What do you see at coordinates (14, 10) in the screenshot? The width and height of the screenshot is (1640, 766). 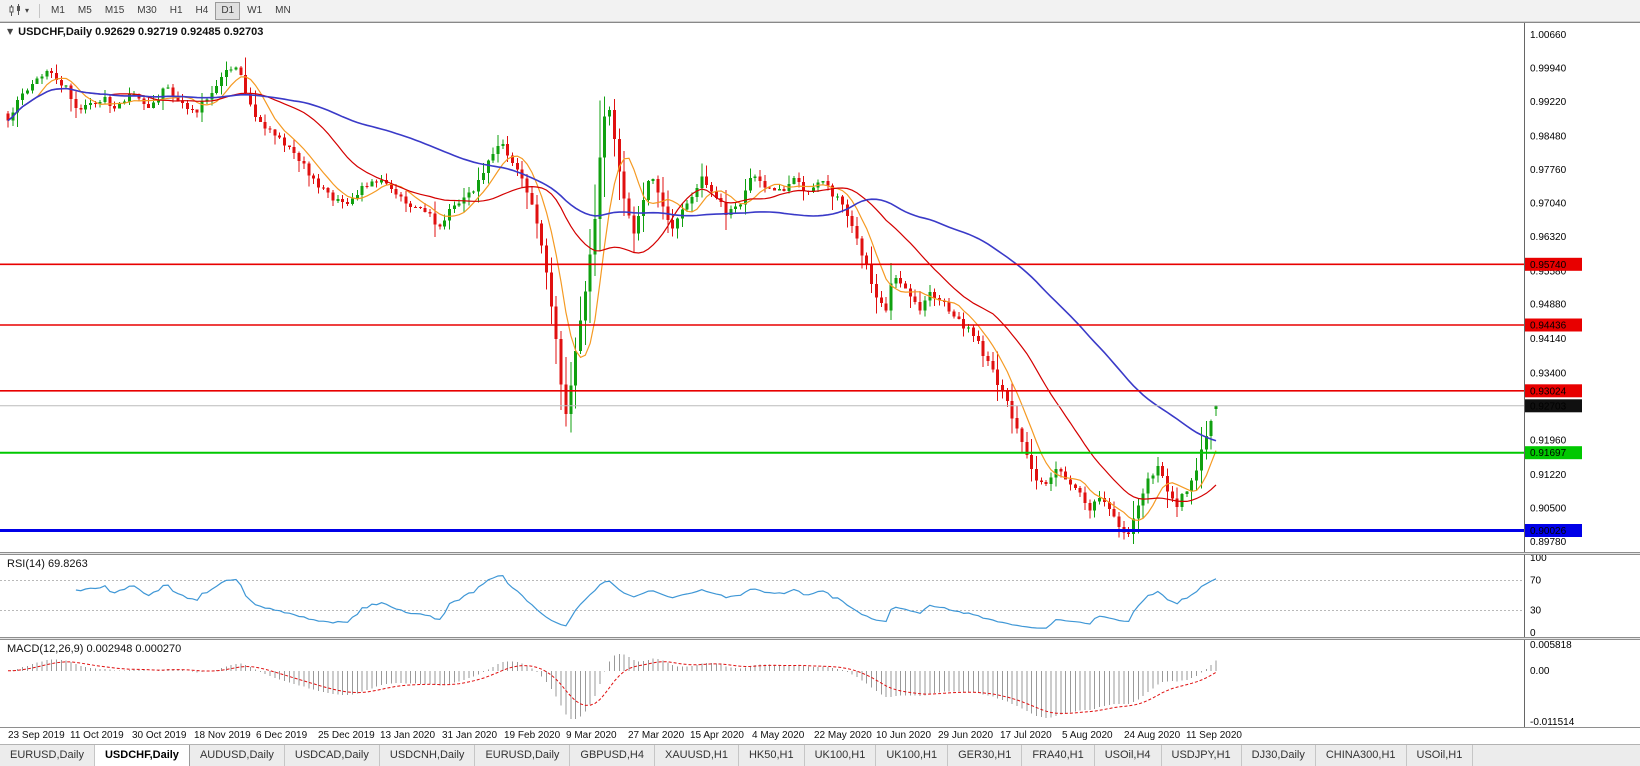 I see `candlestick-chart-icon` at bounding box center [14, 10].